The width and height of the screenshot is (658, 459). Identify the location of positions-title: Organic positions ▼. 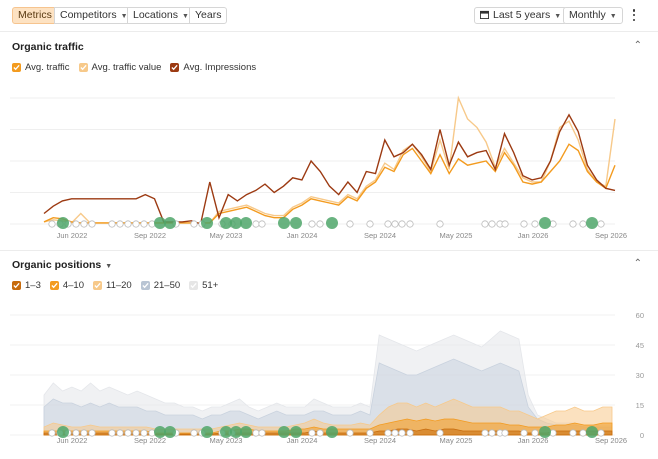
(62, 265).